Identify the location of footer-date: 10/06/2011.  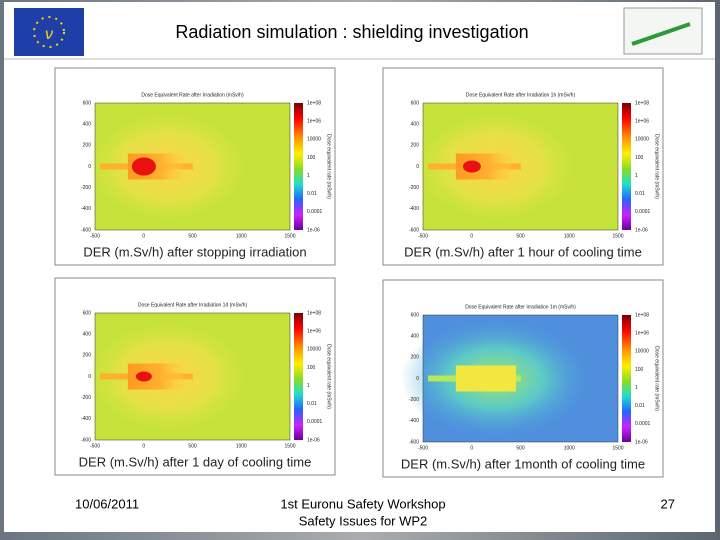
(107, 503).